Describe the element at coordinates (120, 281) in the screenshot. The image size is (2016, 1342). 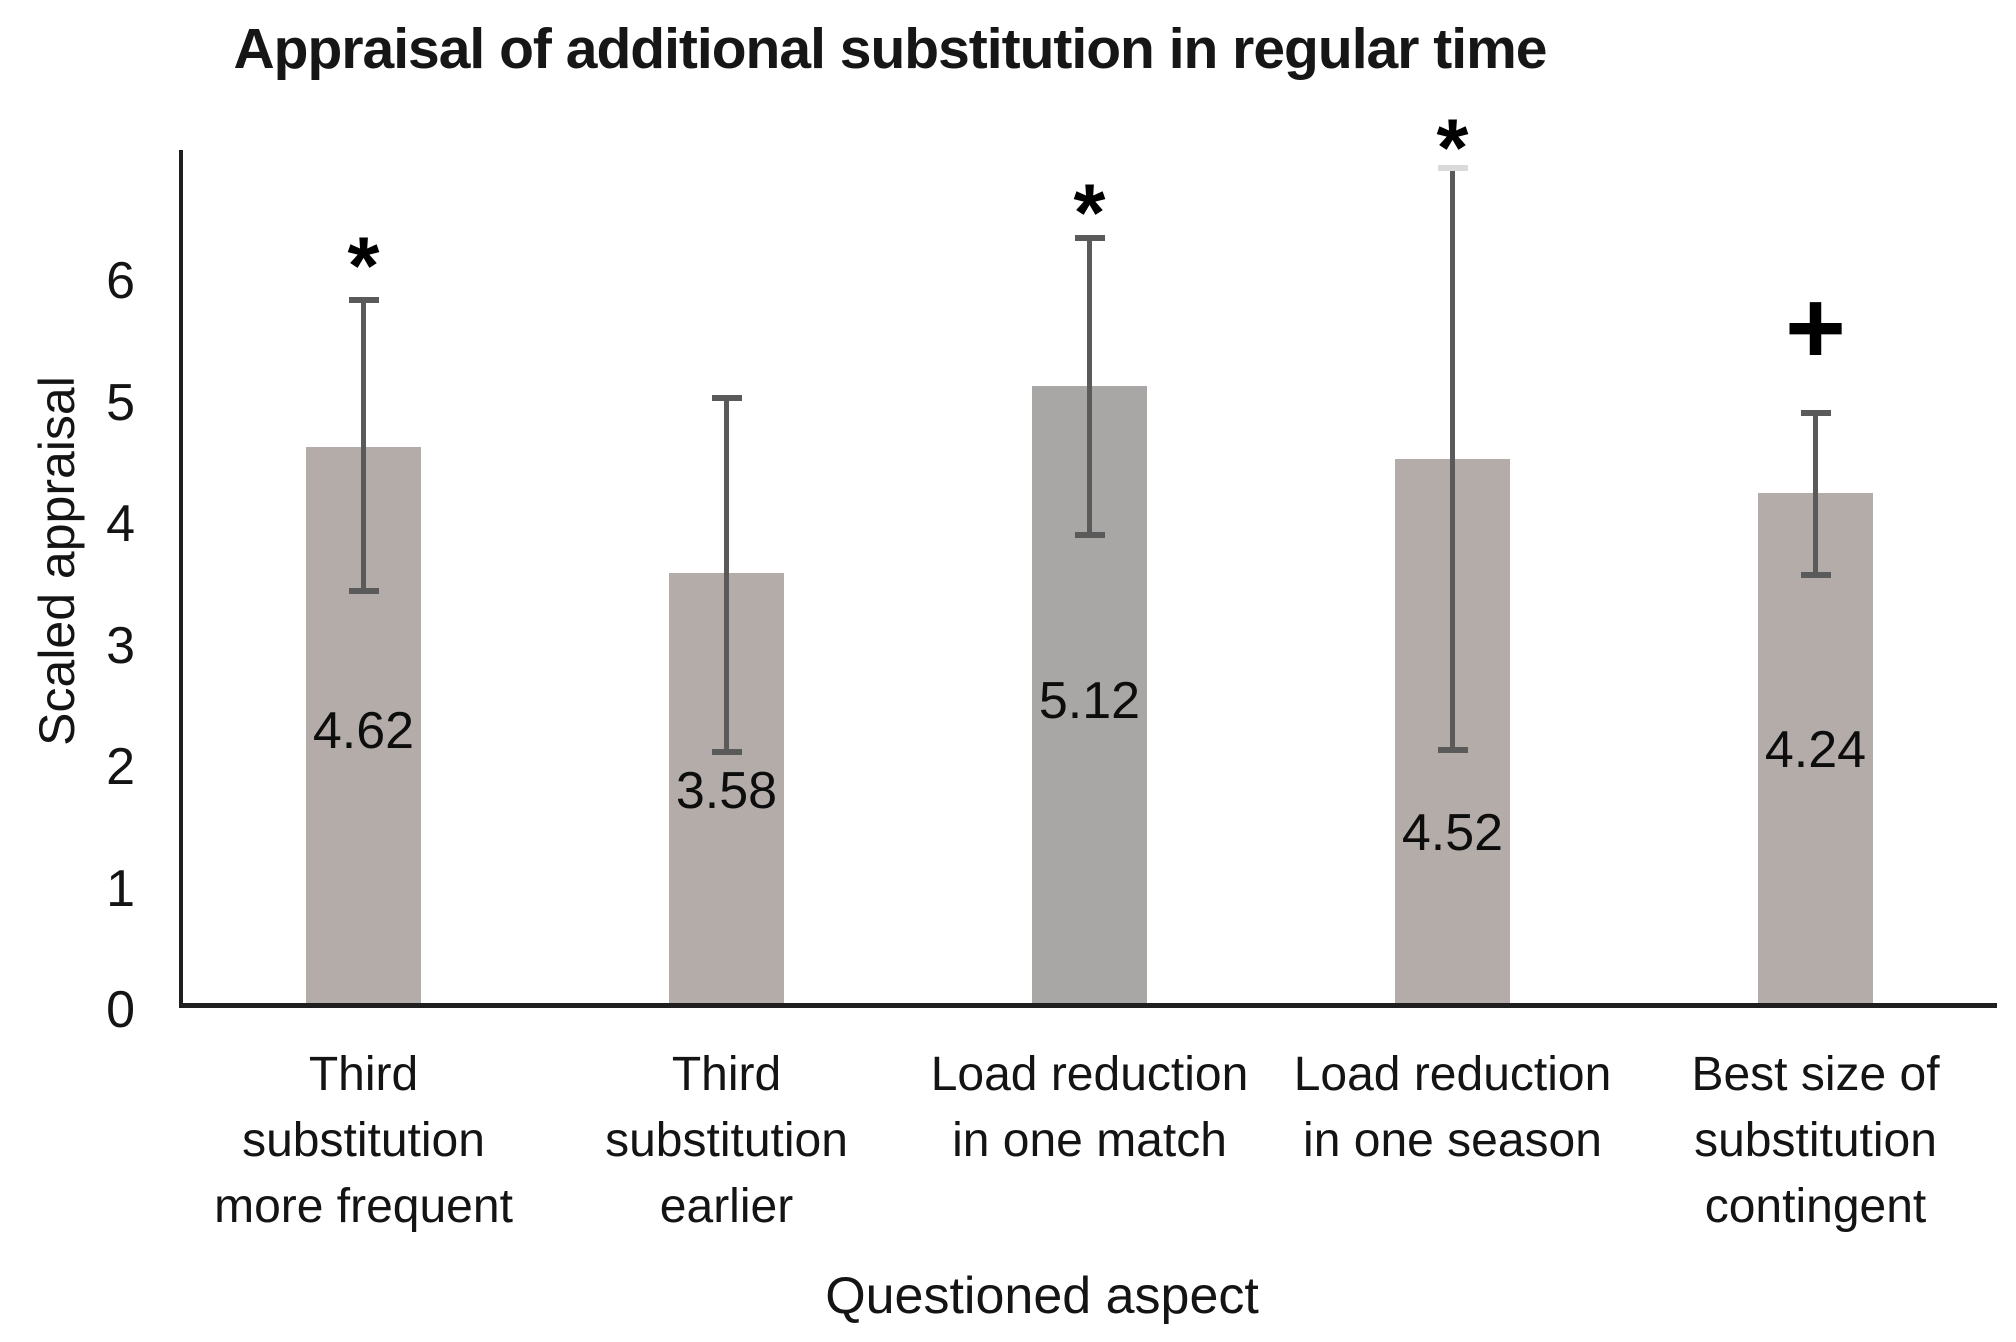
I see `y-tick-label-6: 6` at that location.